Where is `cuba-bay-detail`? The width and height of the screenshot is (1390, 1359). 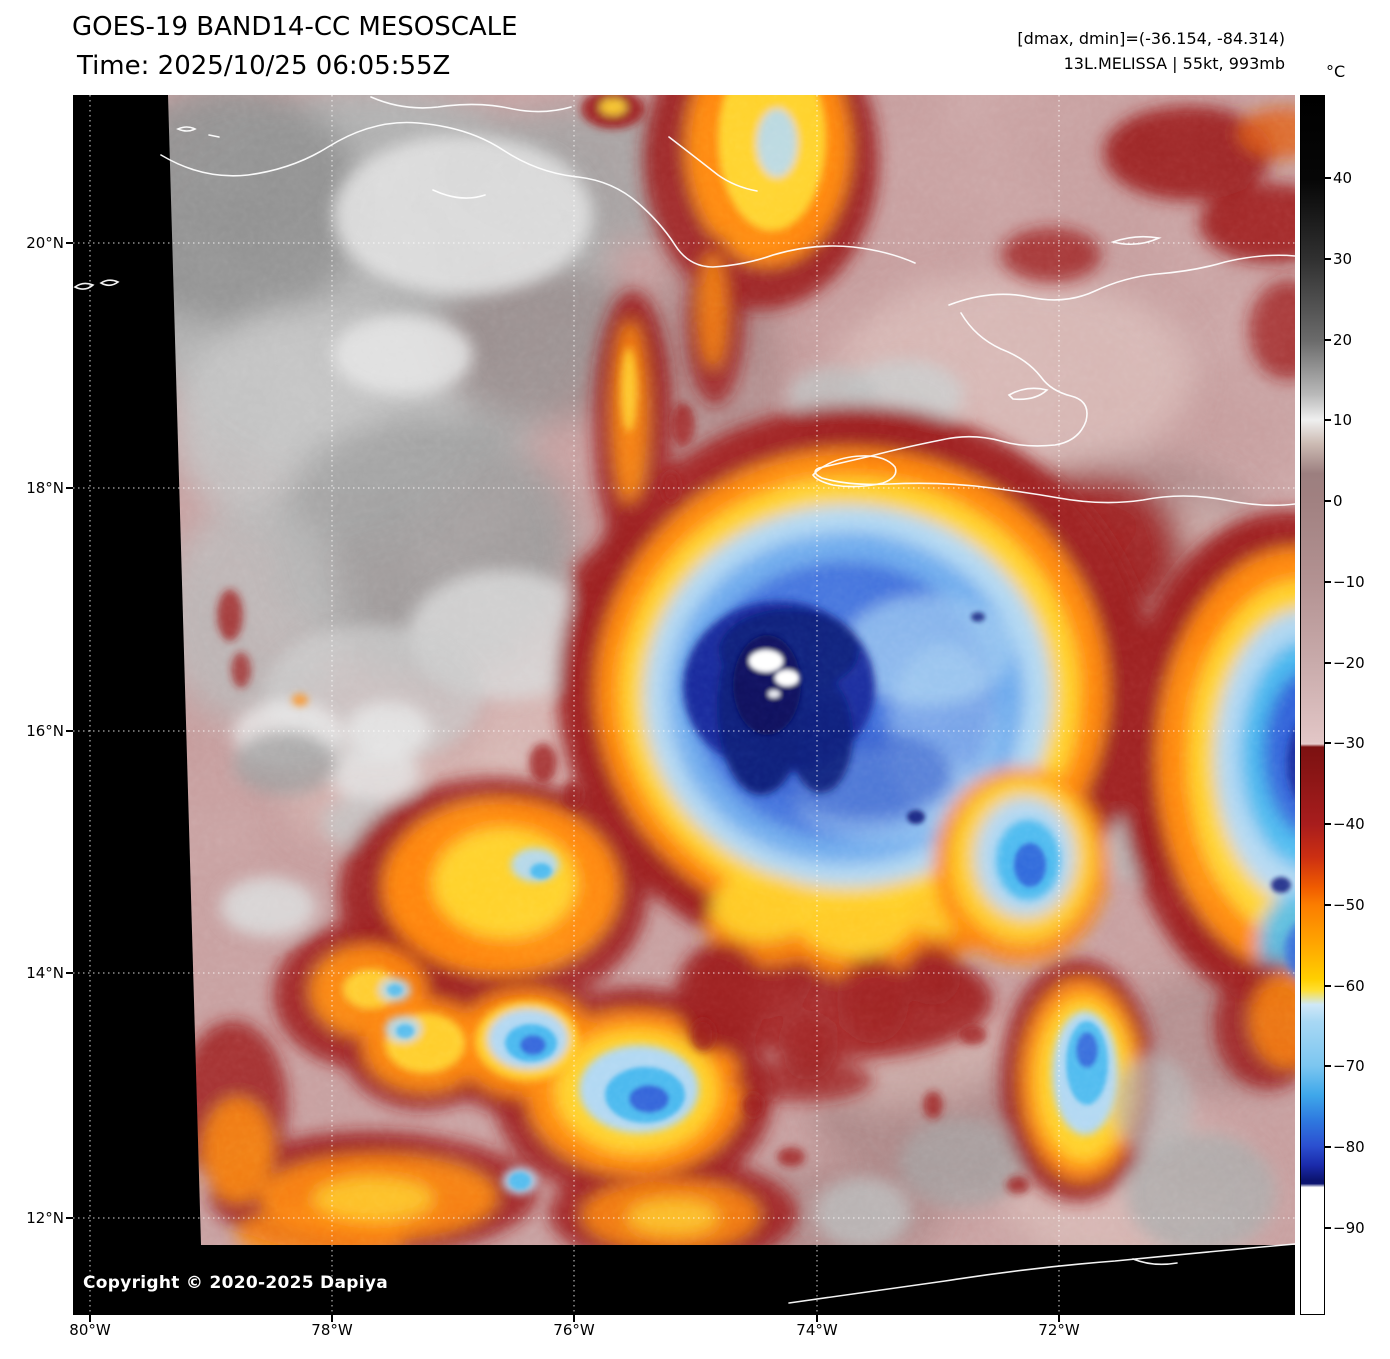 cuba-bay-detail is located at coordinates (459, 194).